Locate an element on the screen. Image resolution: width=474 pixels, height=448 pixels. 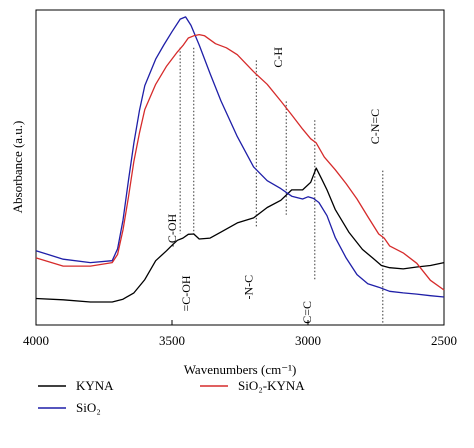
x-axis-title: Wavenumbers (cm⁻¹) is located at coordinates (240, 369).